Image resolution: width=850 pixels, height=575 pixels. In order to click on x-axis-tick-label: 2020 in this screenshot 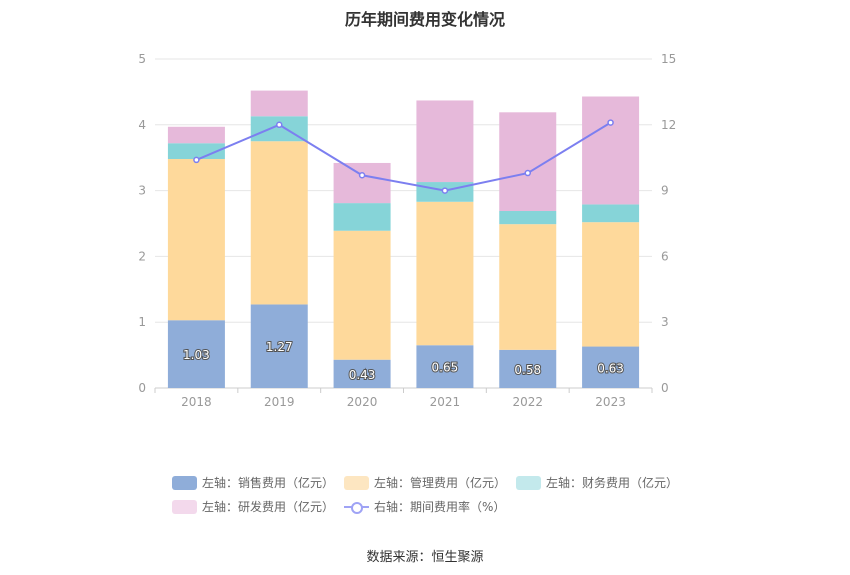, I will do `click(362, 402)`.